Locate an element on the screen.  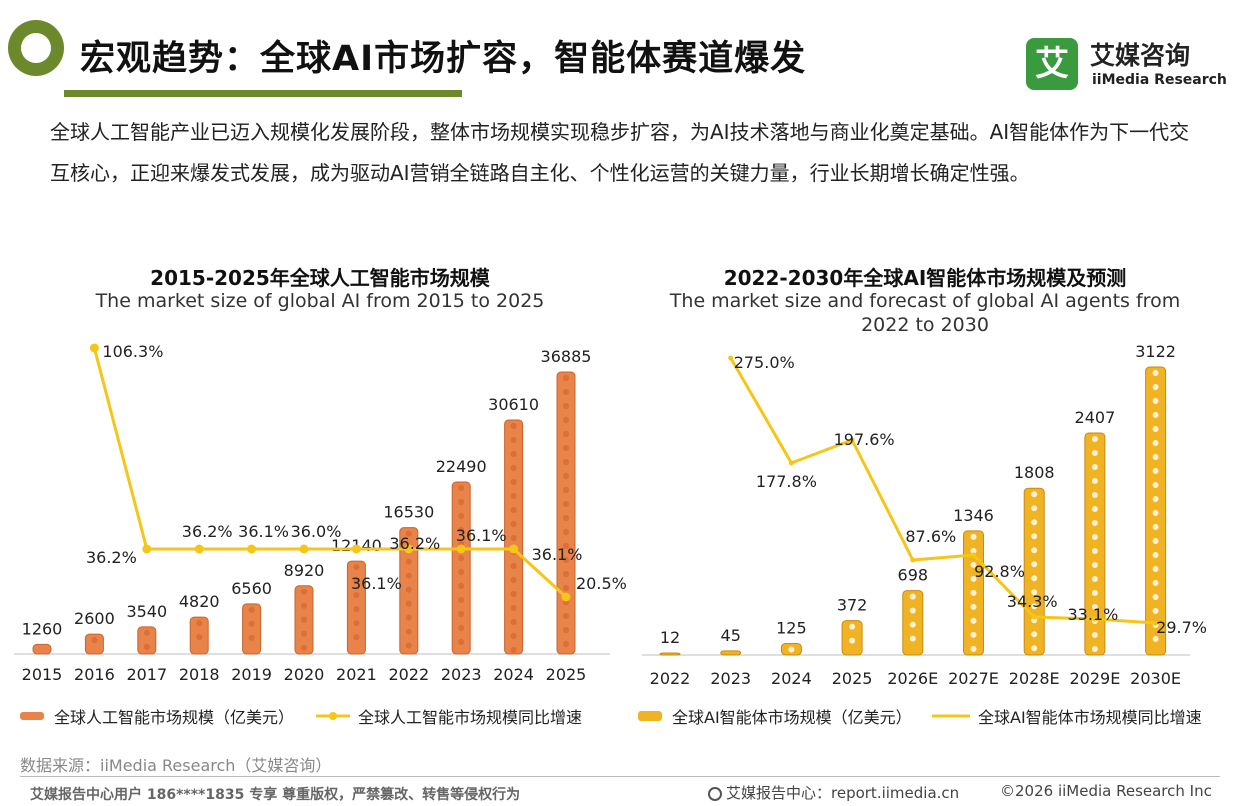
footer-copyright: ©2026 iiMedia Research Inc is located at coordinates (1106, 791).